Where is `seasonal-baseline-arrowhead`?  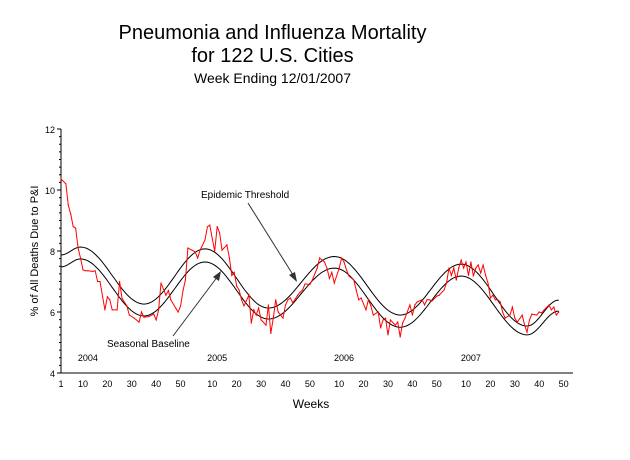 seasonal-baseline-arrowhead is located at coordinates (217, 276).